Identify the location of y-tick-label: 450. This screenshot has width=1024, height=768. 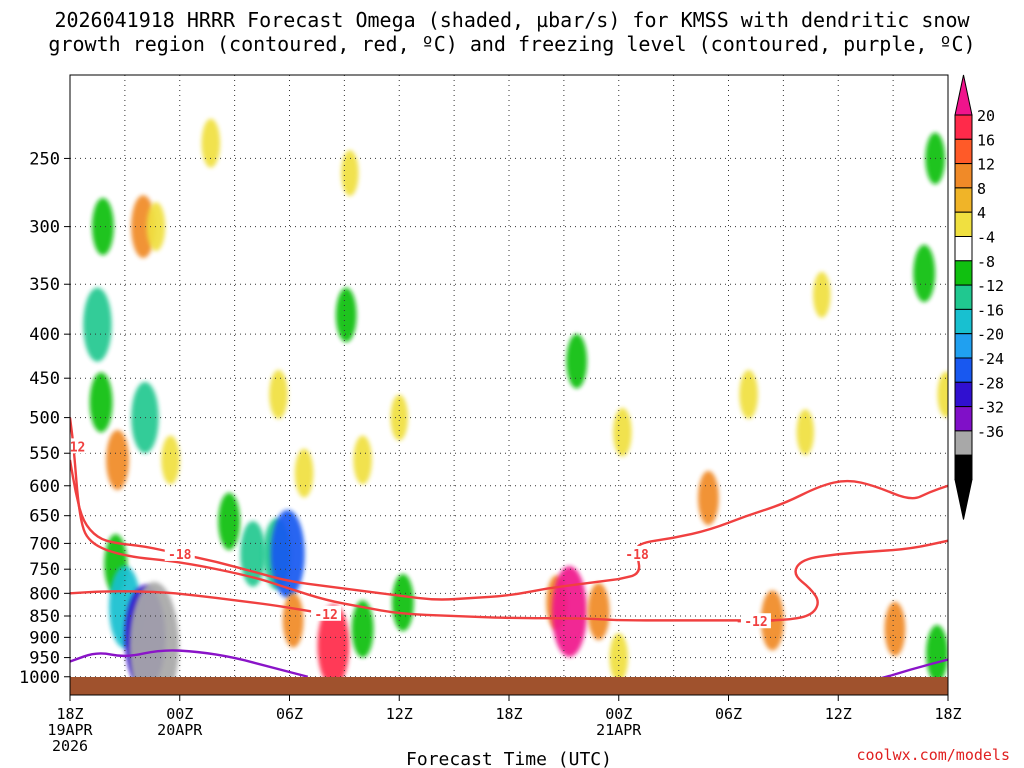
(44, 379).